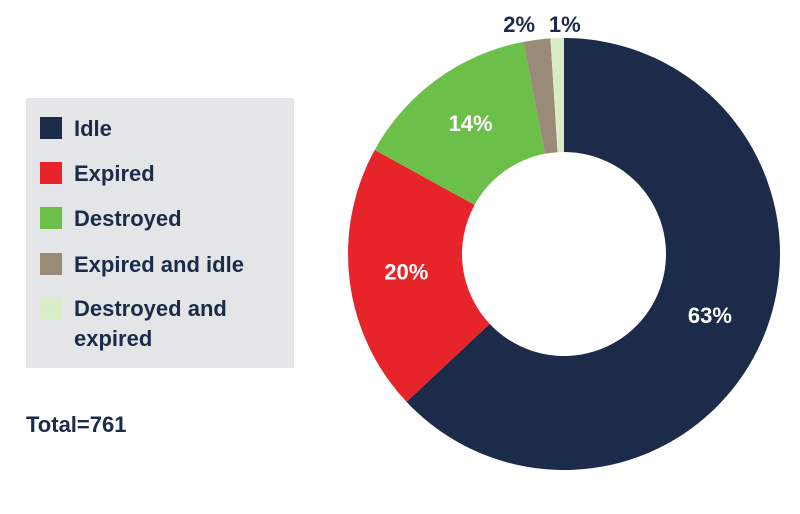 The height and width of the screenshot is (514, 800). Describe the element at coordinates (51, 128) in the screenshot. I see `legend-swatch-idle` at that location.